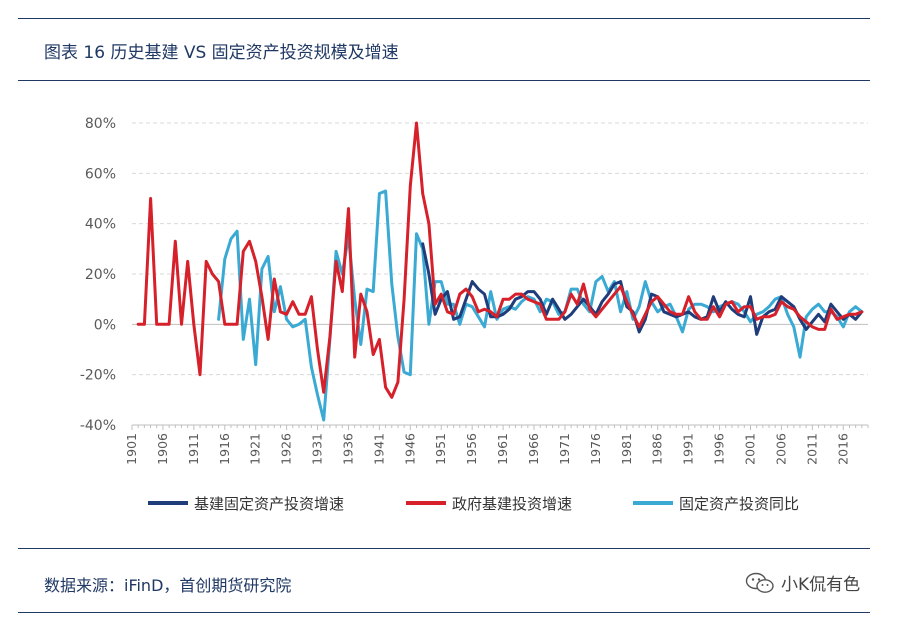 This screenshot has height=625, width=908. What do you see at coordinates (221, 53) in the screenshot?
I see `page-title: 图表 16 历史基建 VS 固定资产投资规模及增速` at bounding box center [221, 53].